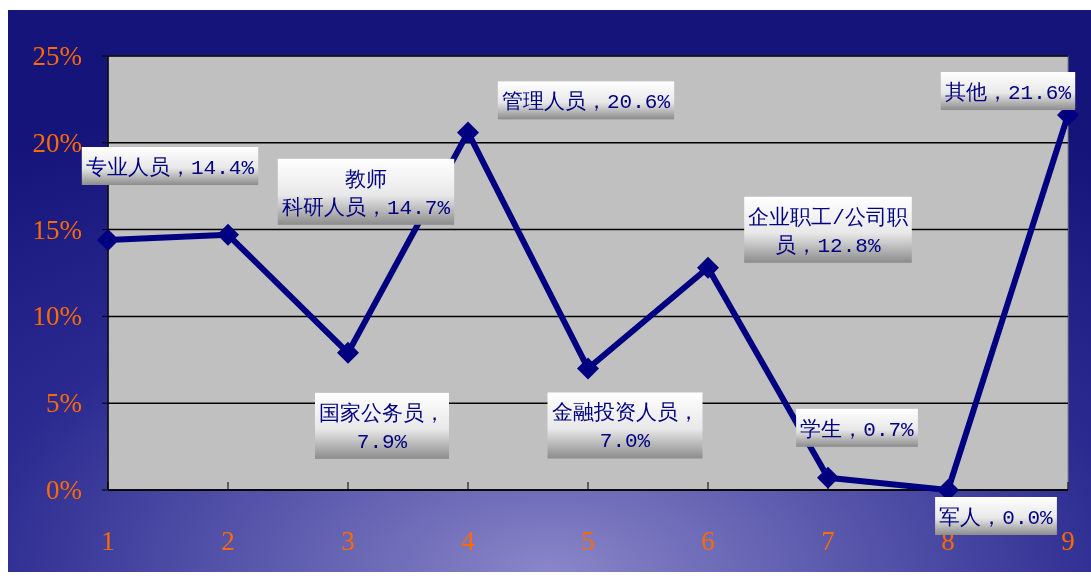 The height and width of the screenshot is (576, 1091). Describe the element at coordinates (64, 403) in the screenshot. I see `y-tick-label: 5%` at that location.